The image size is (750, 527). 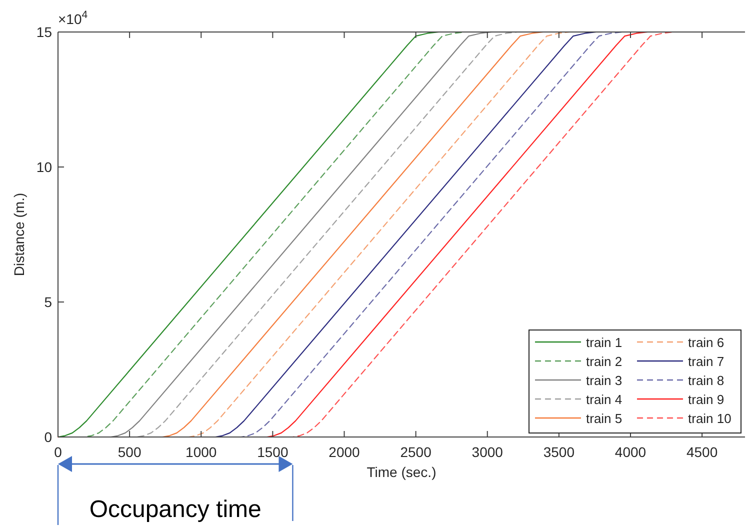 What do you see at coordinates (604, 342) in the screenshot?
I see `legend-label: train 1` at bounding box center [604, 342].